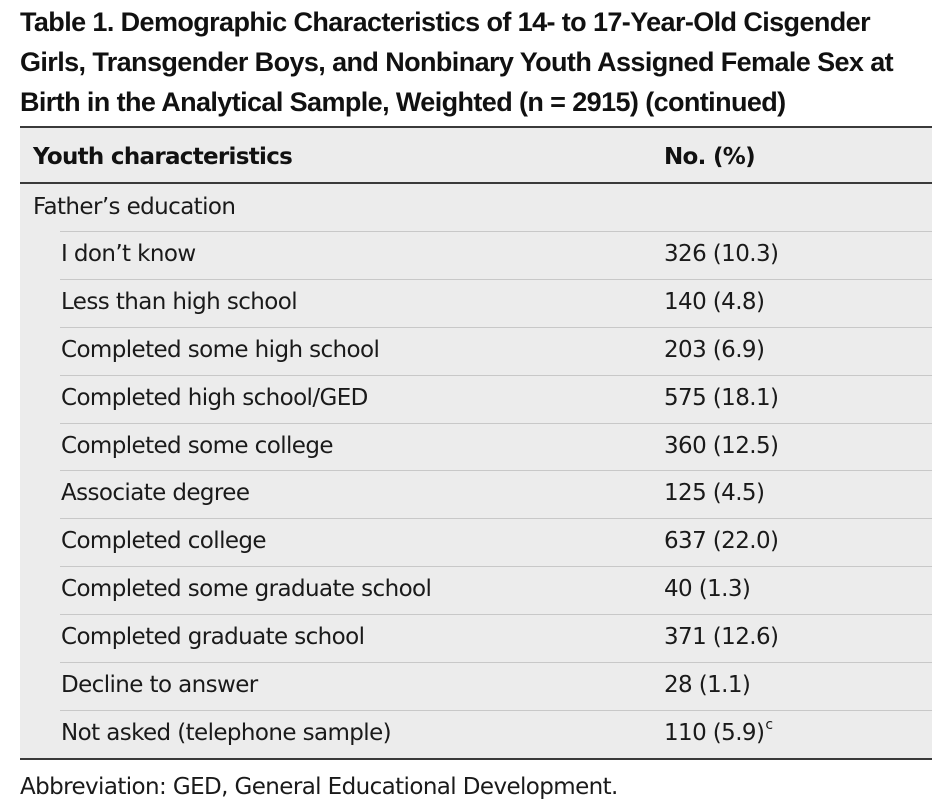 This screenshot has width=941, height=809. Describe the element at coordinates (476, 446) in the screenshot. I see `table-row: Completed some college 360 (12.5)` at that location.